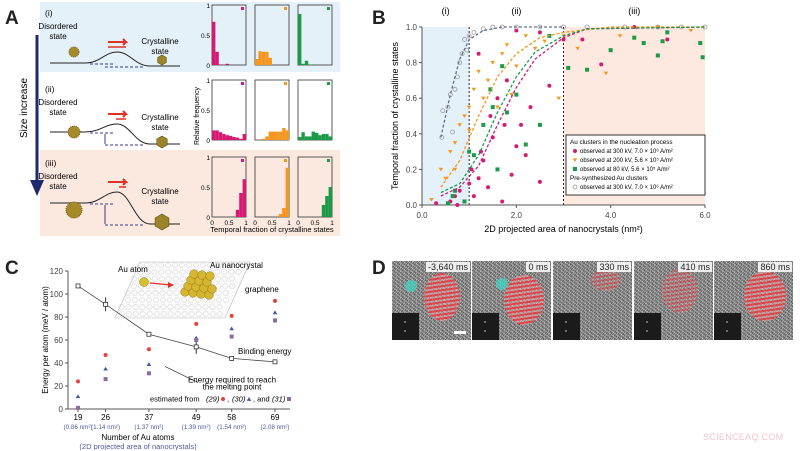  I want to click on disordered-state-label: state, so click(58, 186).